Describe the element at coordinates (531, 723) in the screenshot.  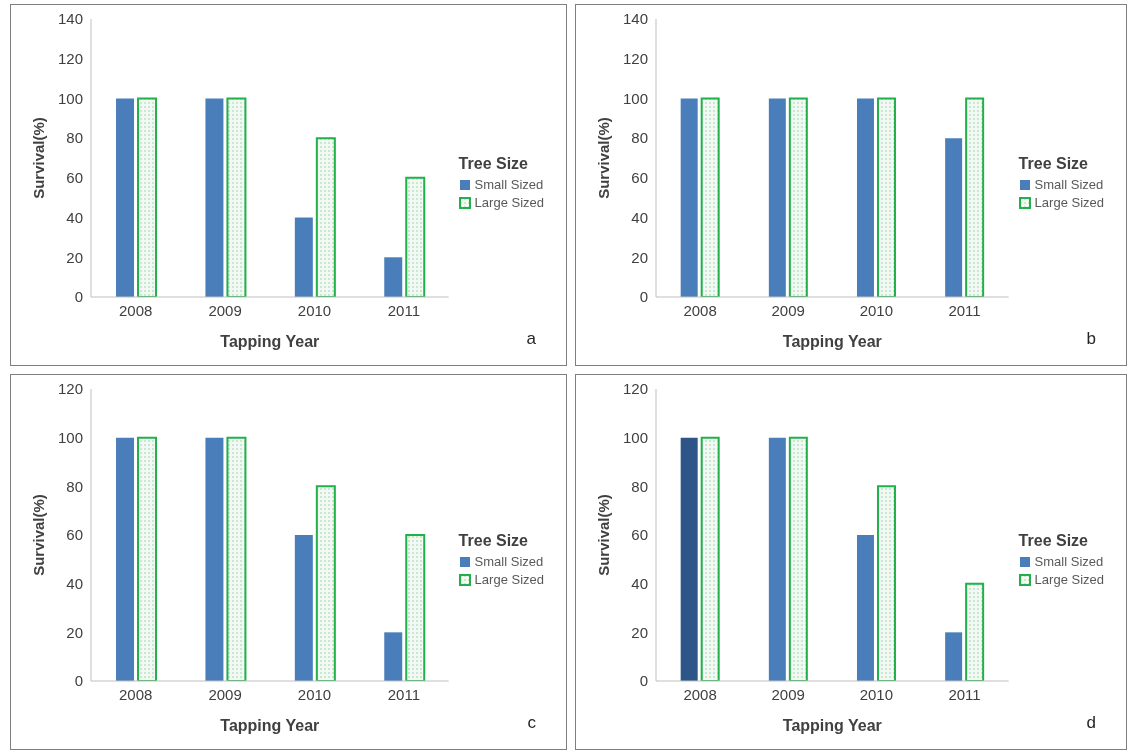
I see `text: c` at that location.